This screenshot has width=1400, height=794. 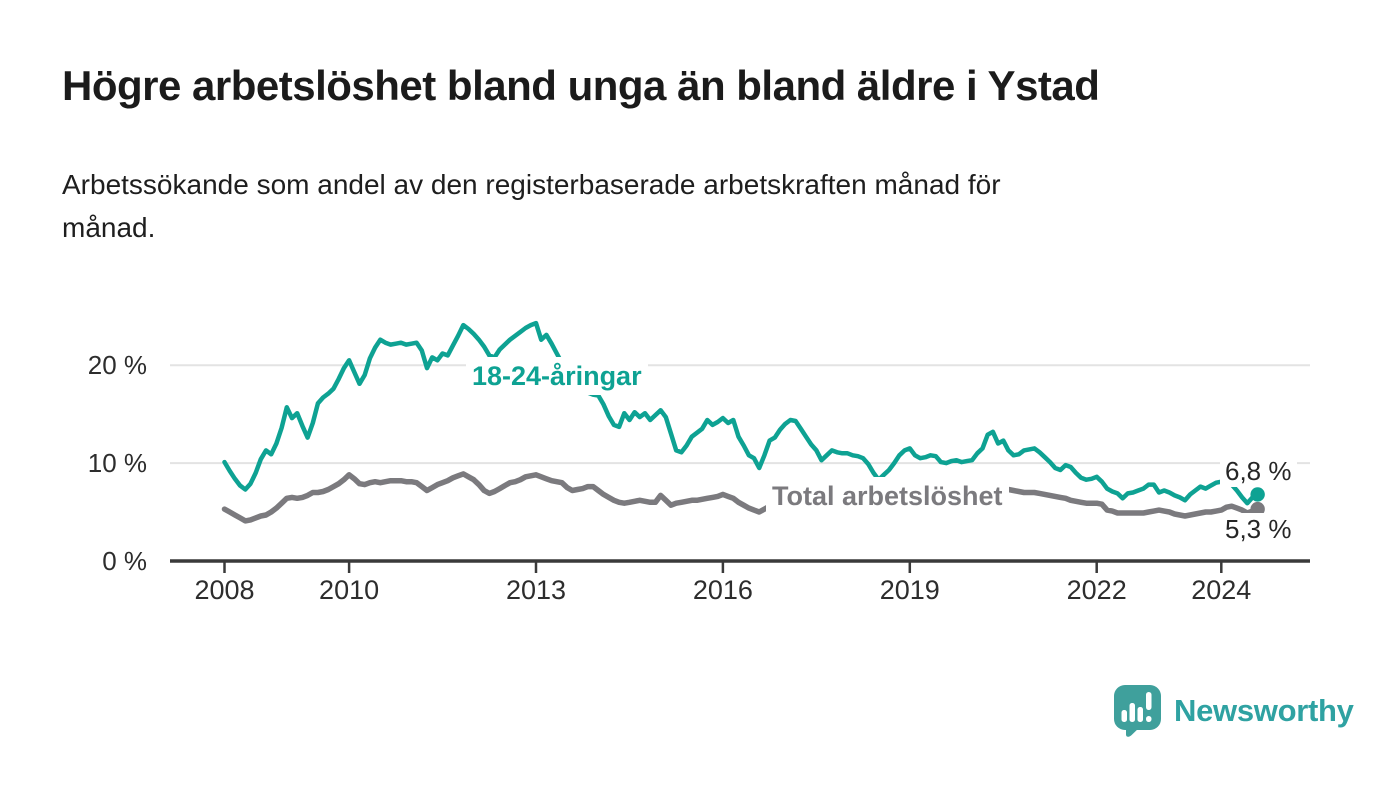 I want to click on subtitle-line-2: månad., so click(x=109, y=227).